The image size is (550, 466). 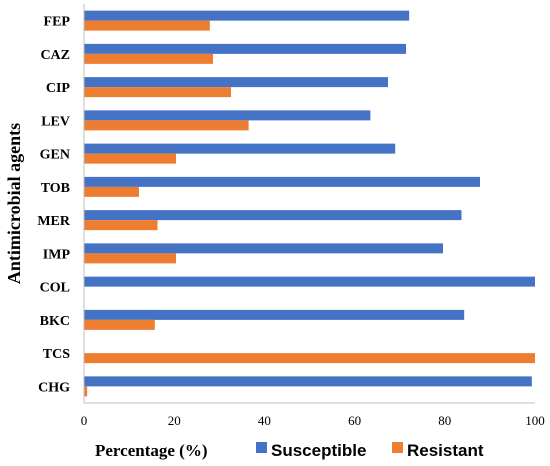 I want to click on category-label: FEP, so click(x=57, y=22).